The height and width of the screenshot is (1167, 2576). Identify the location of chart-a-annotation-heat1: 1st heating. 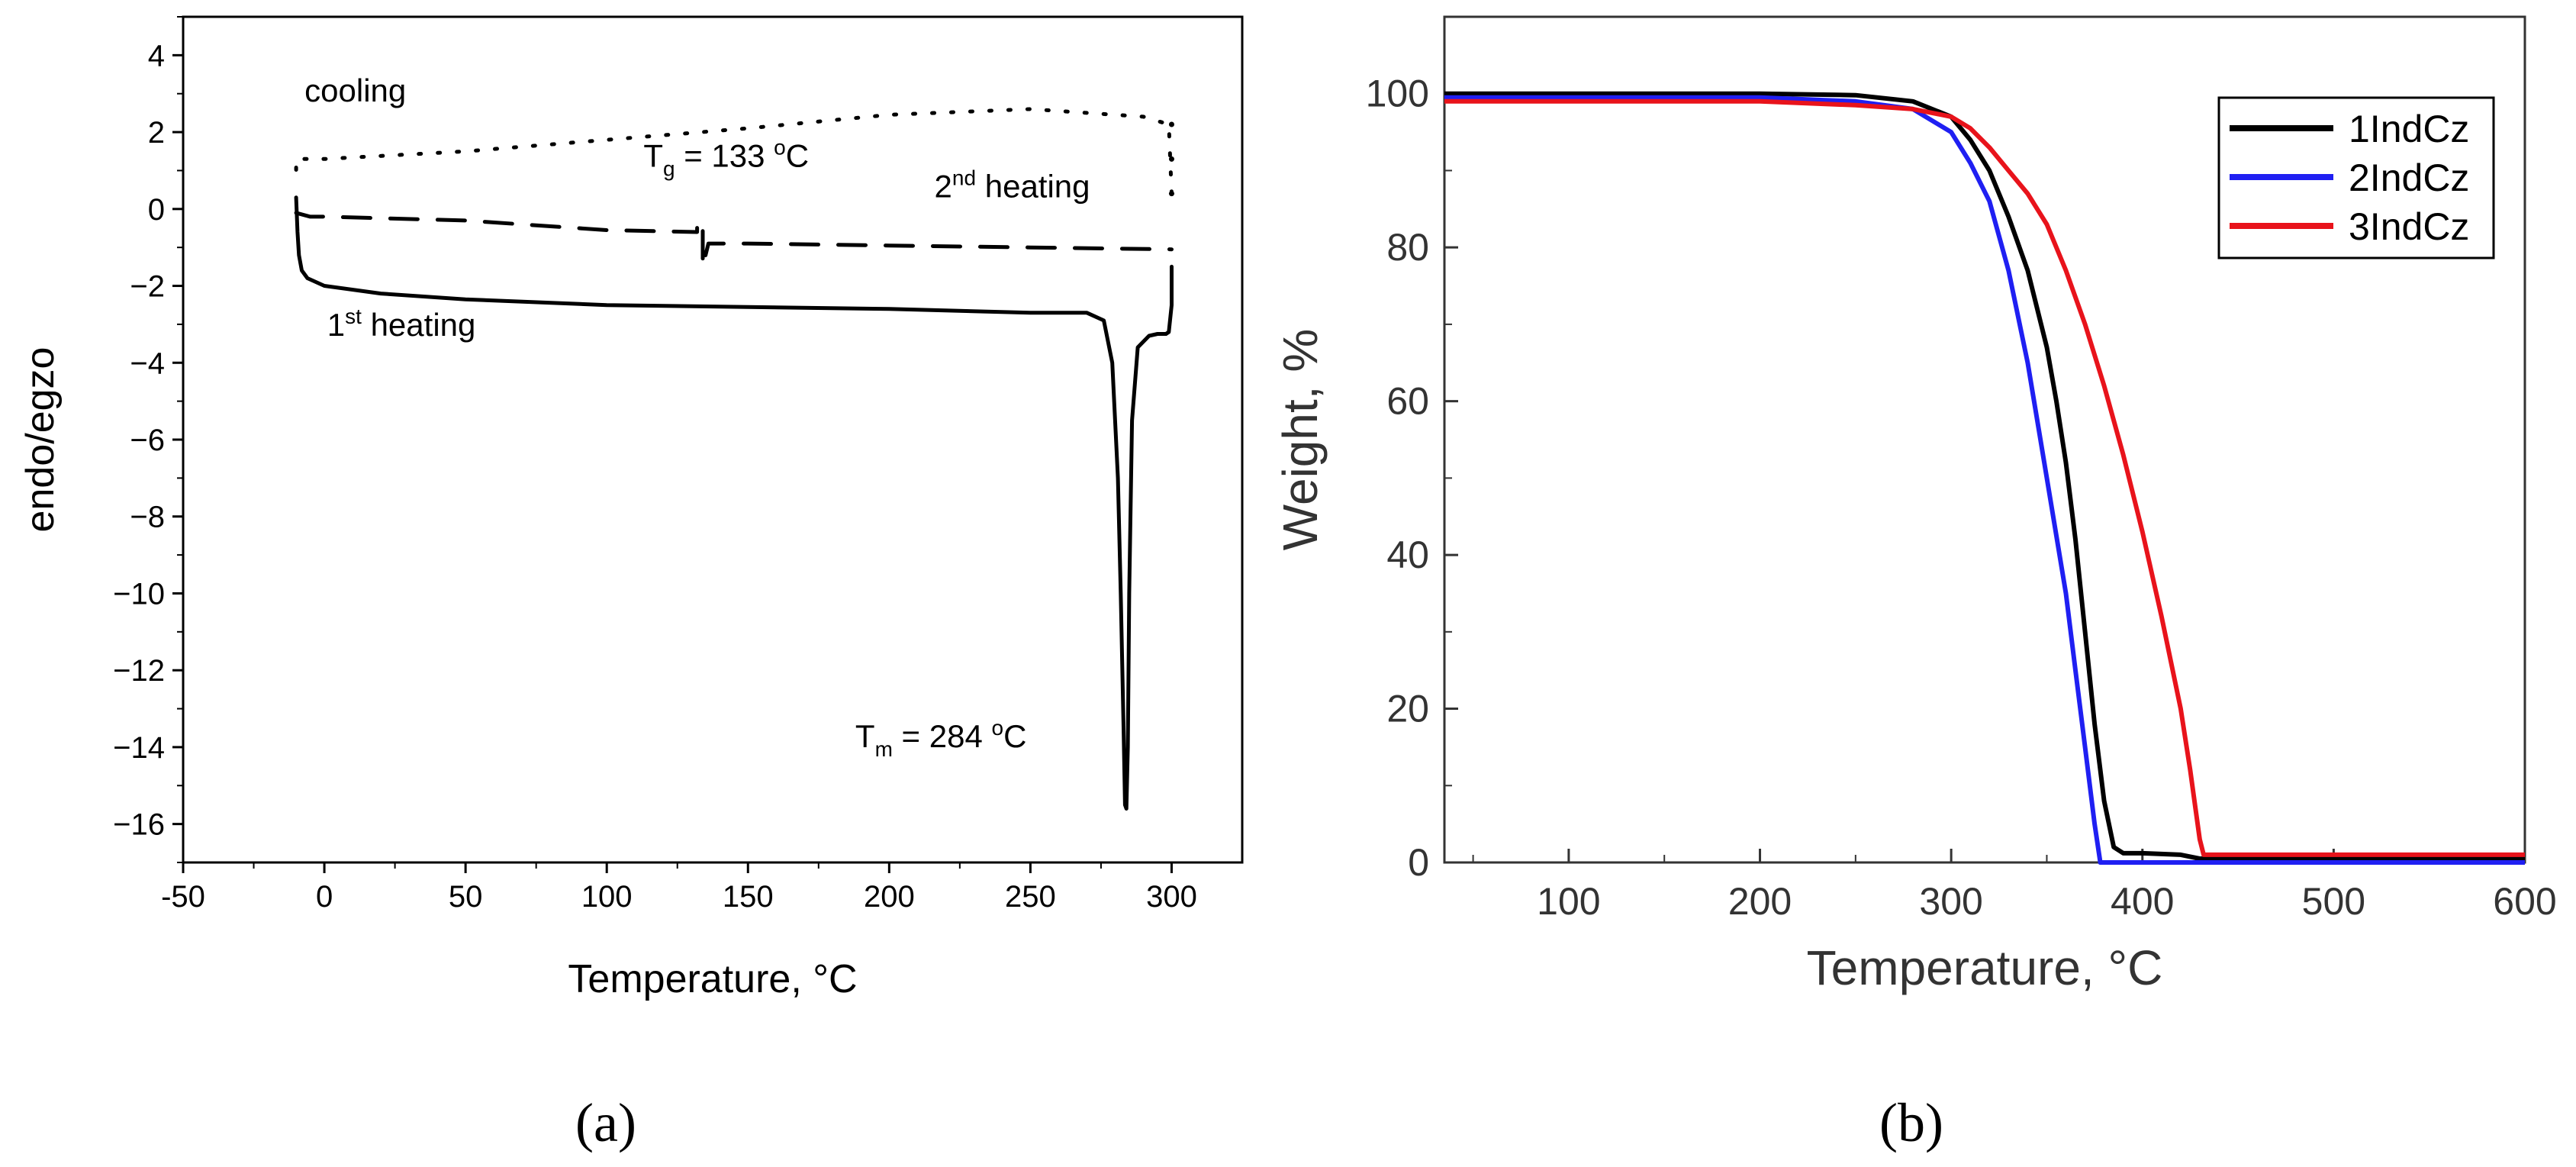
(401, 324).